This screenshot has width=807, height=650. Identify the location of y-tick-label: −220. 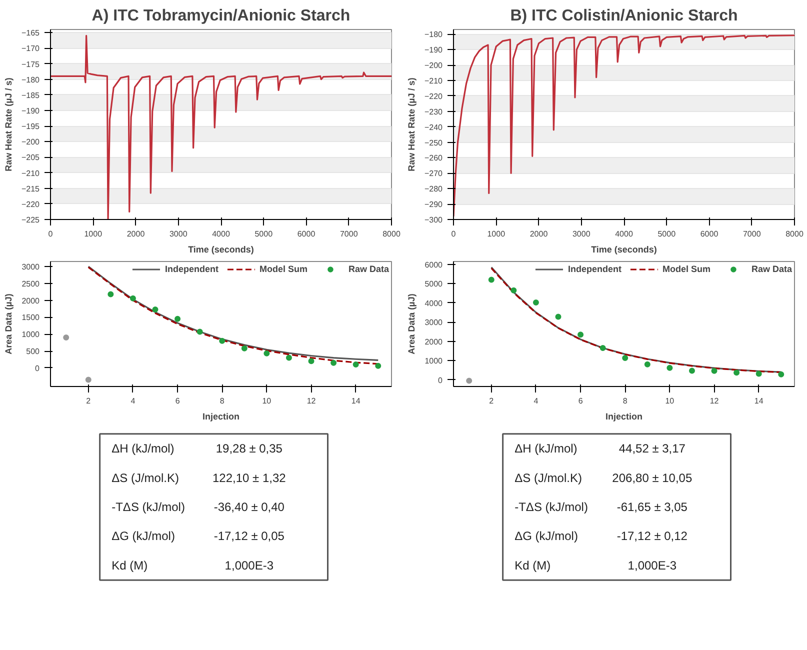
(434, 96).